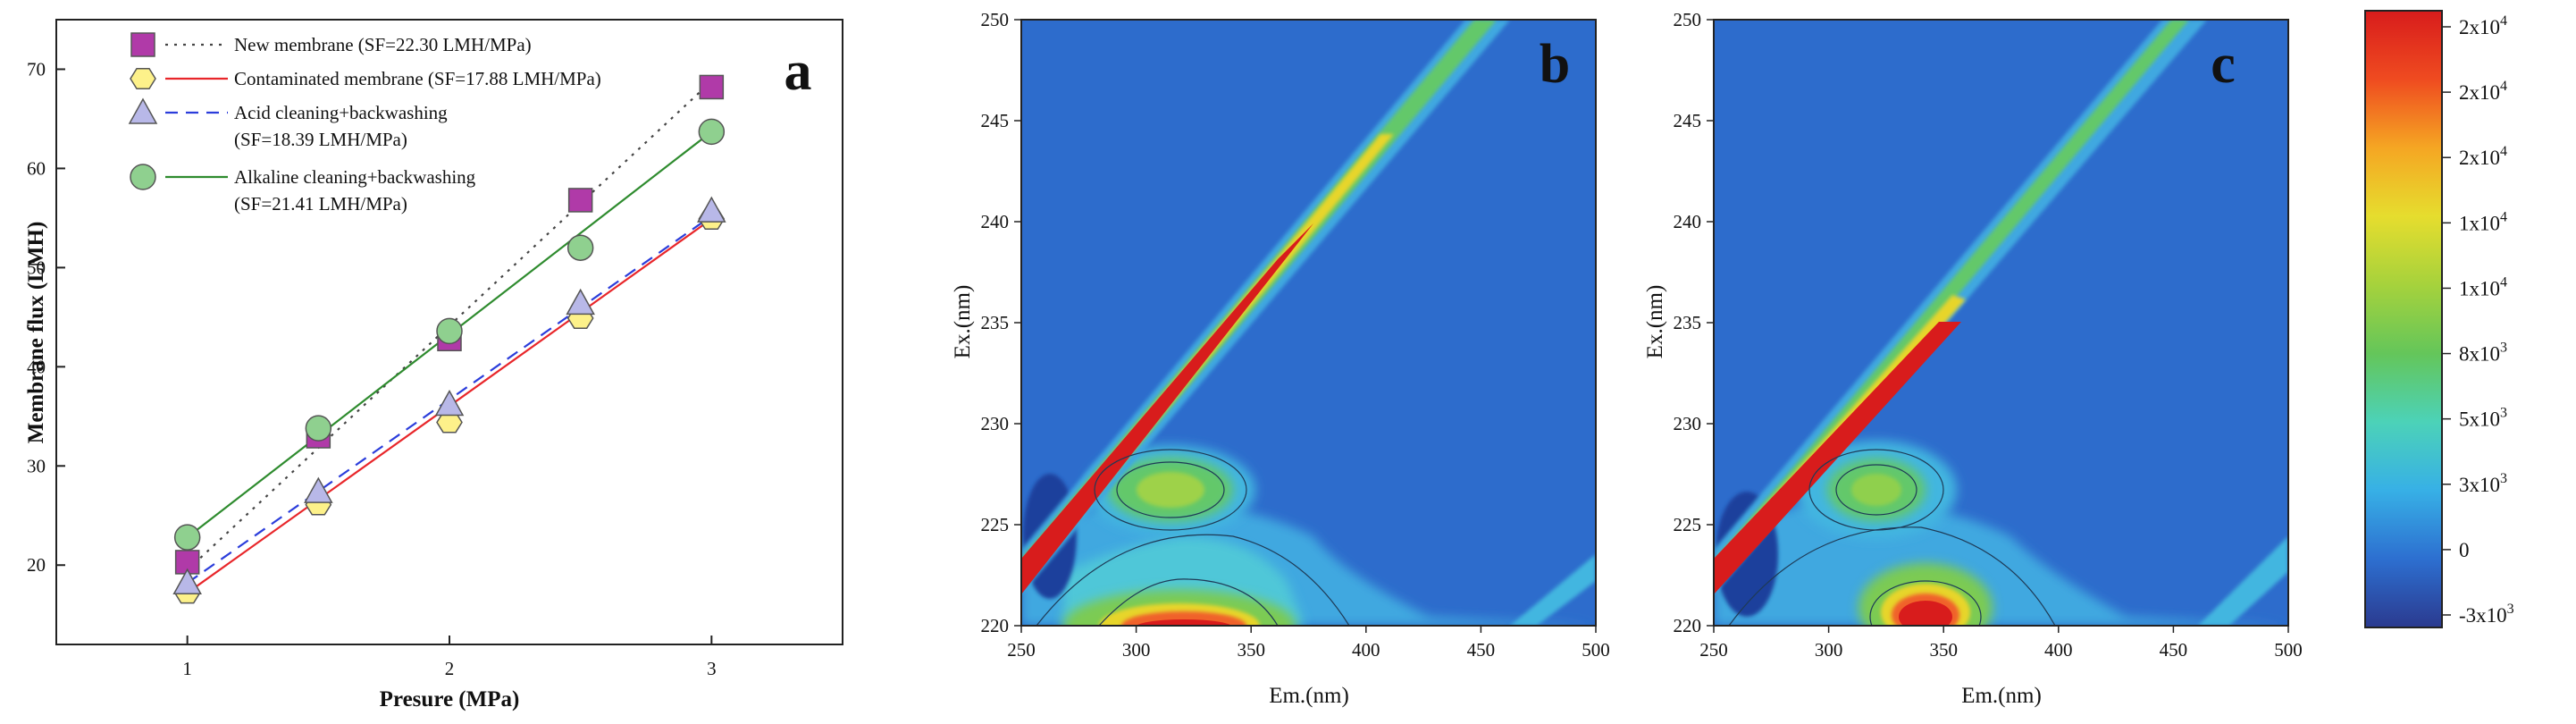 The height and width of the screenshot is (724, 2576). What do you see at coordinates (36, 565) in the screenshot?
I see `y-tick-label: 20` at bounding box center [36, 565].